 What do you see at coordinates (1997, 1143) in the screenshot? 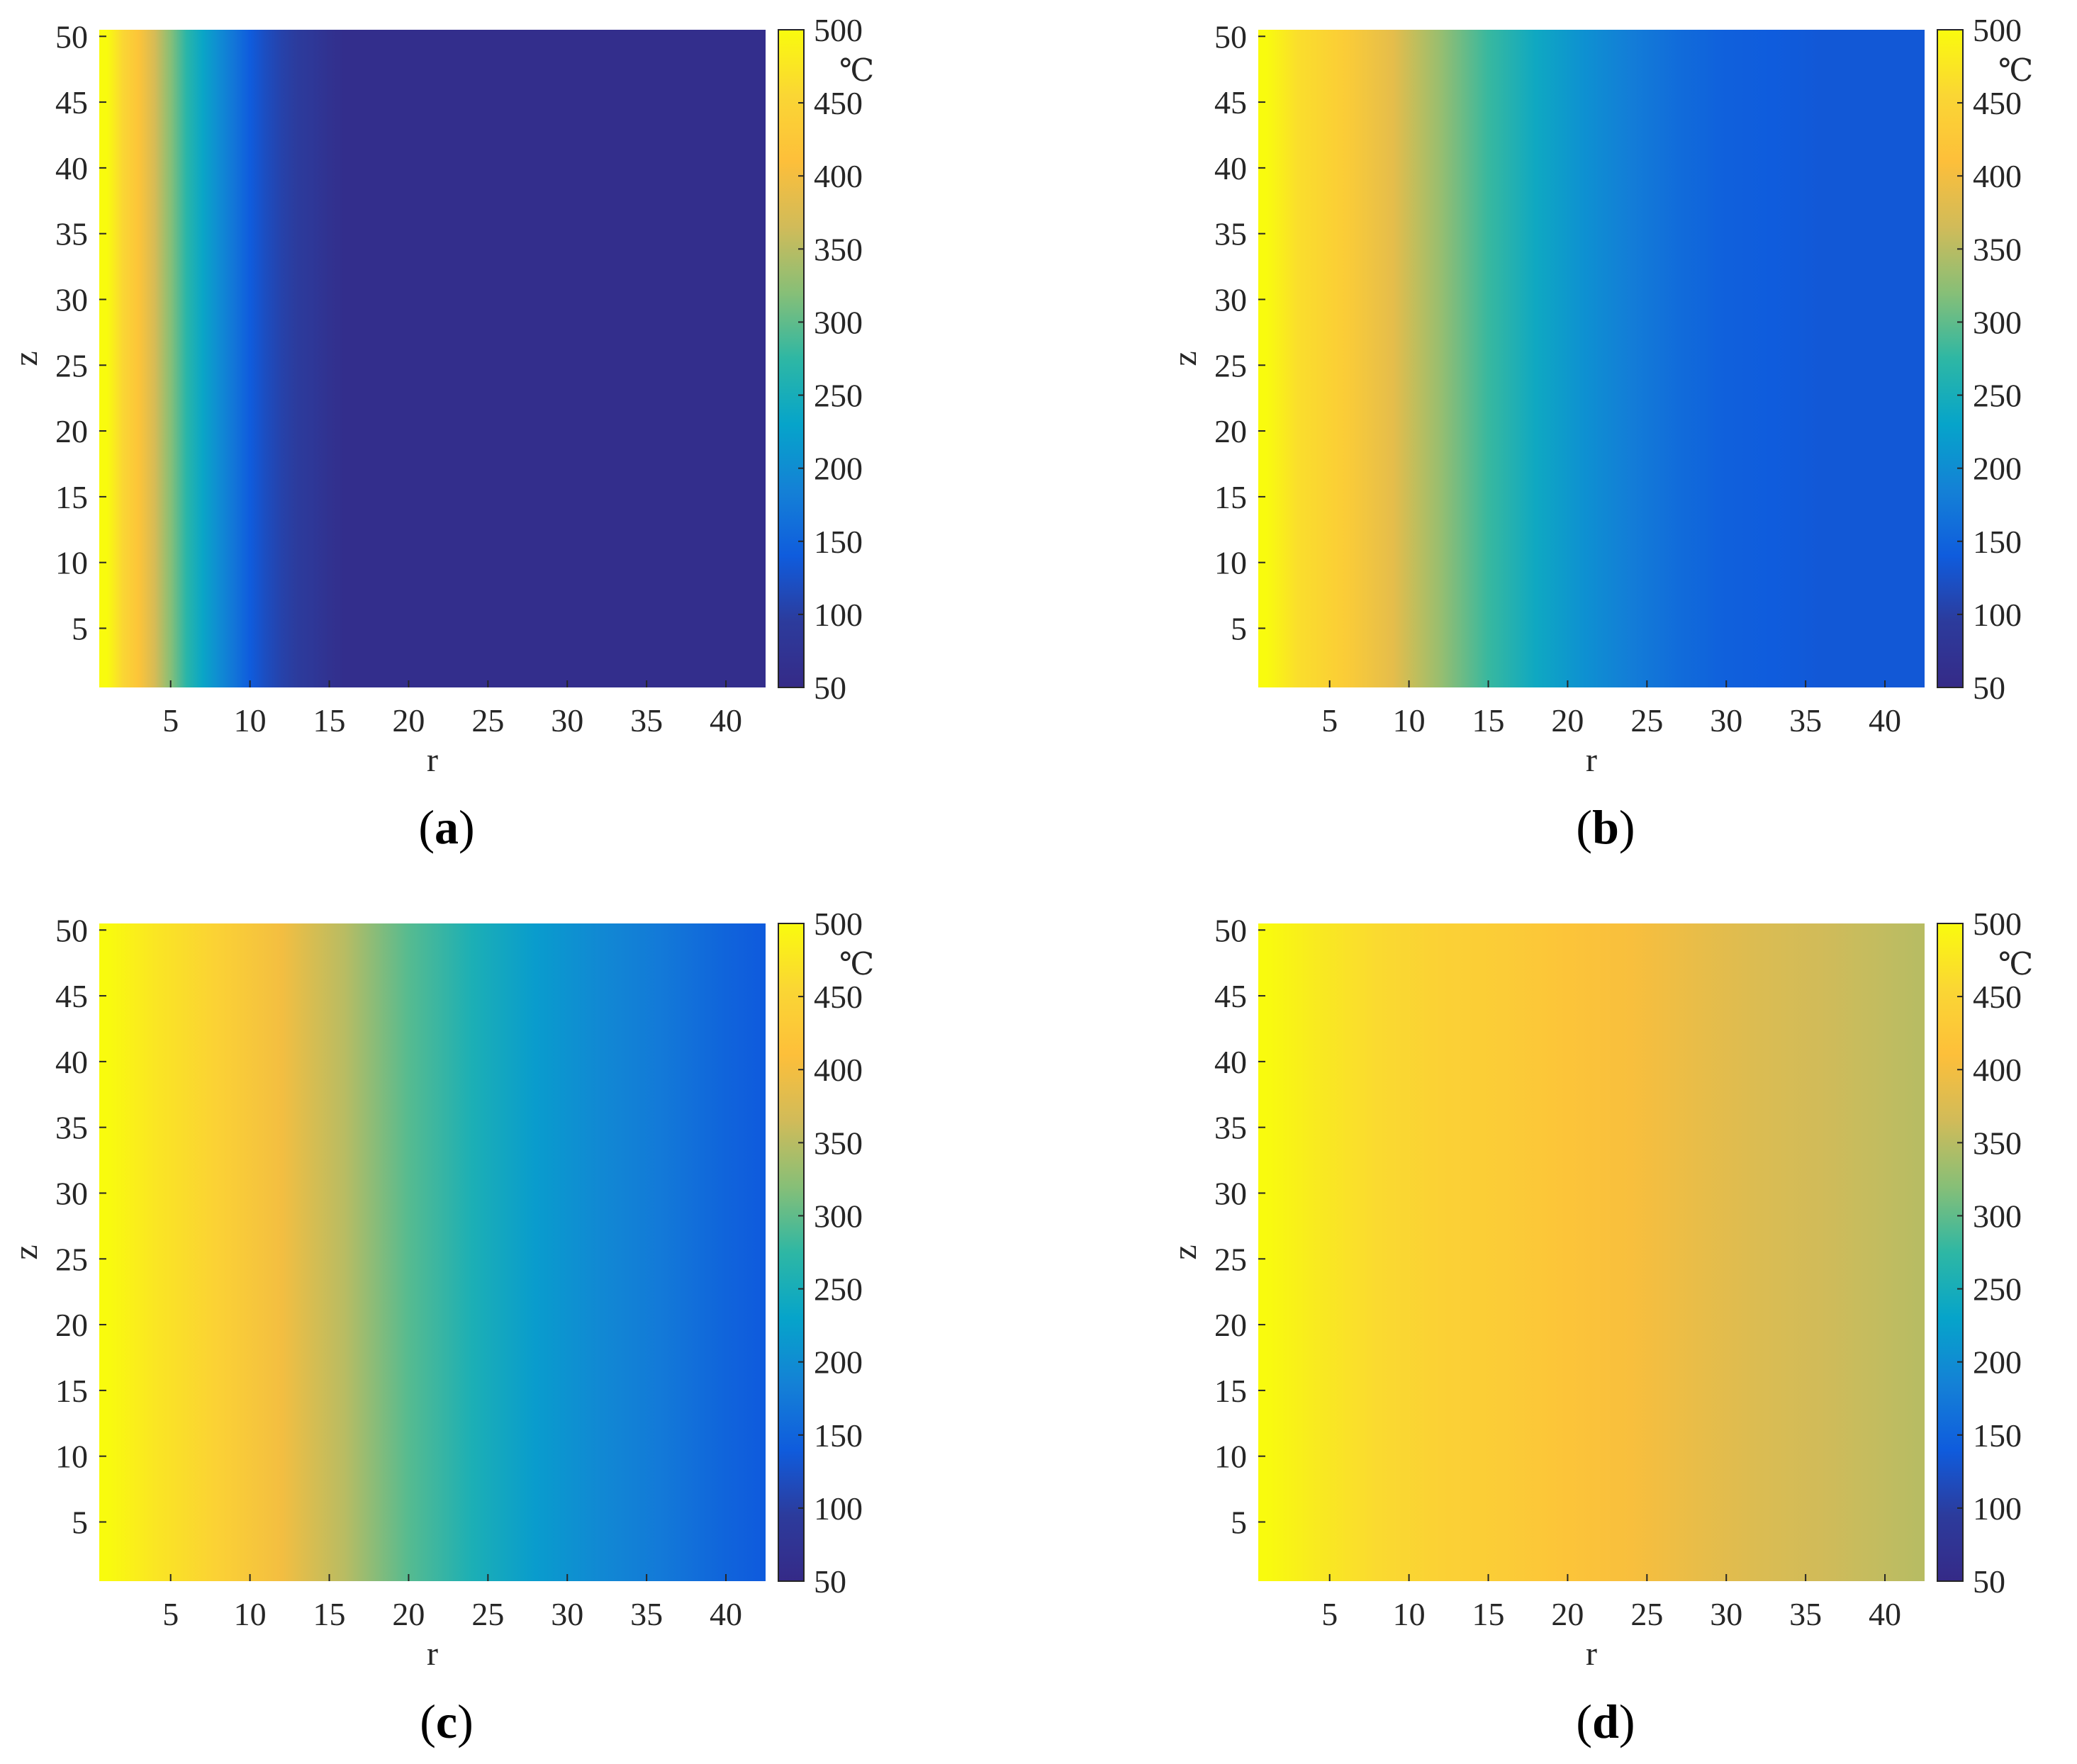
I see `colorbar-tick-label: 350` at bounding box center [1997, 1143].